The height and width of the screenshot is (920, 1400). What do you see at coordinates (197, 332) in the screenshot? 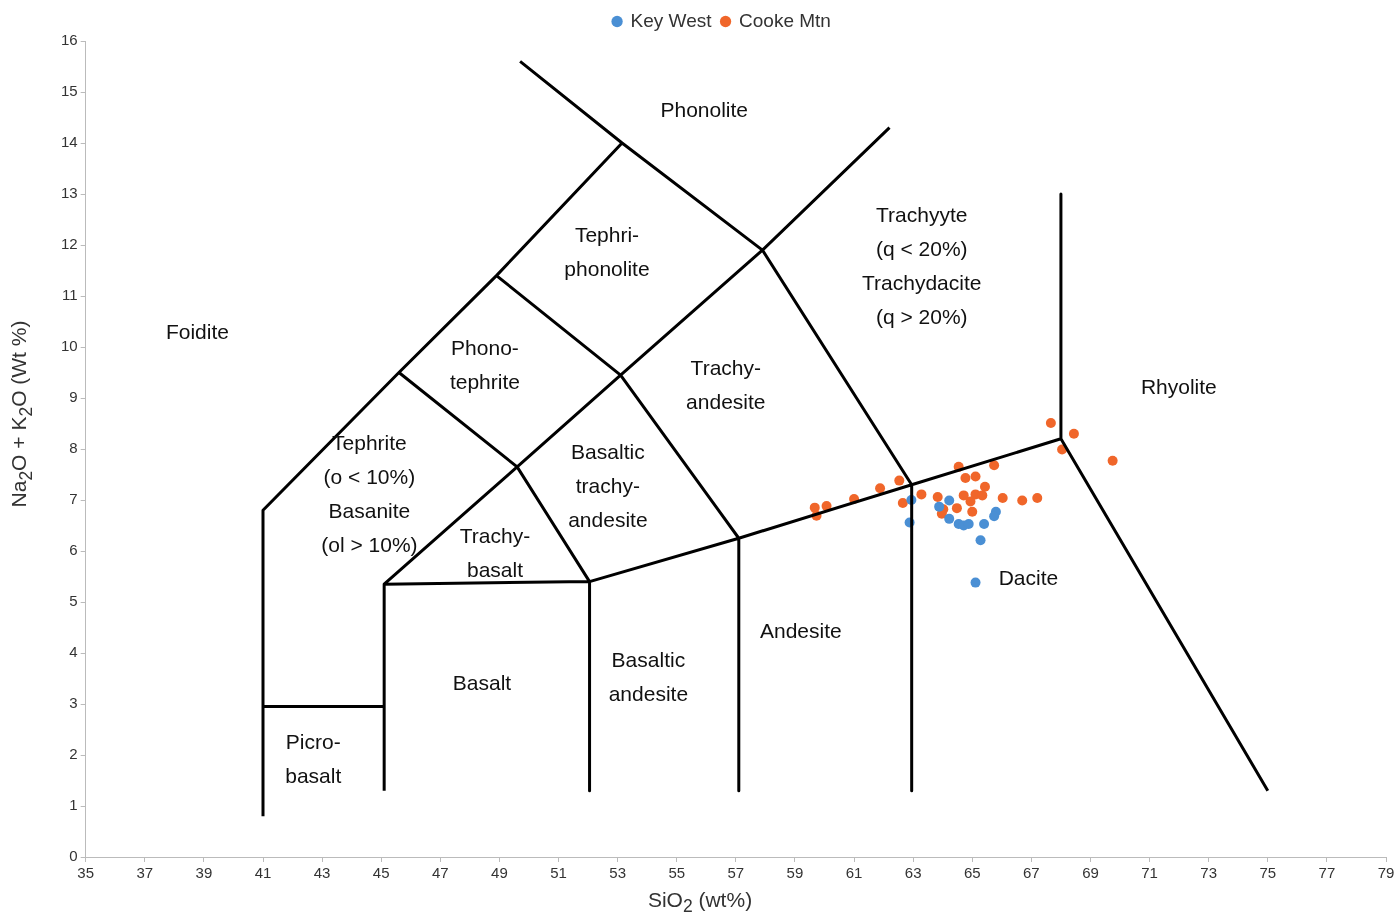
I see `annotation: Foidite` at bounding box center [197, 332].